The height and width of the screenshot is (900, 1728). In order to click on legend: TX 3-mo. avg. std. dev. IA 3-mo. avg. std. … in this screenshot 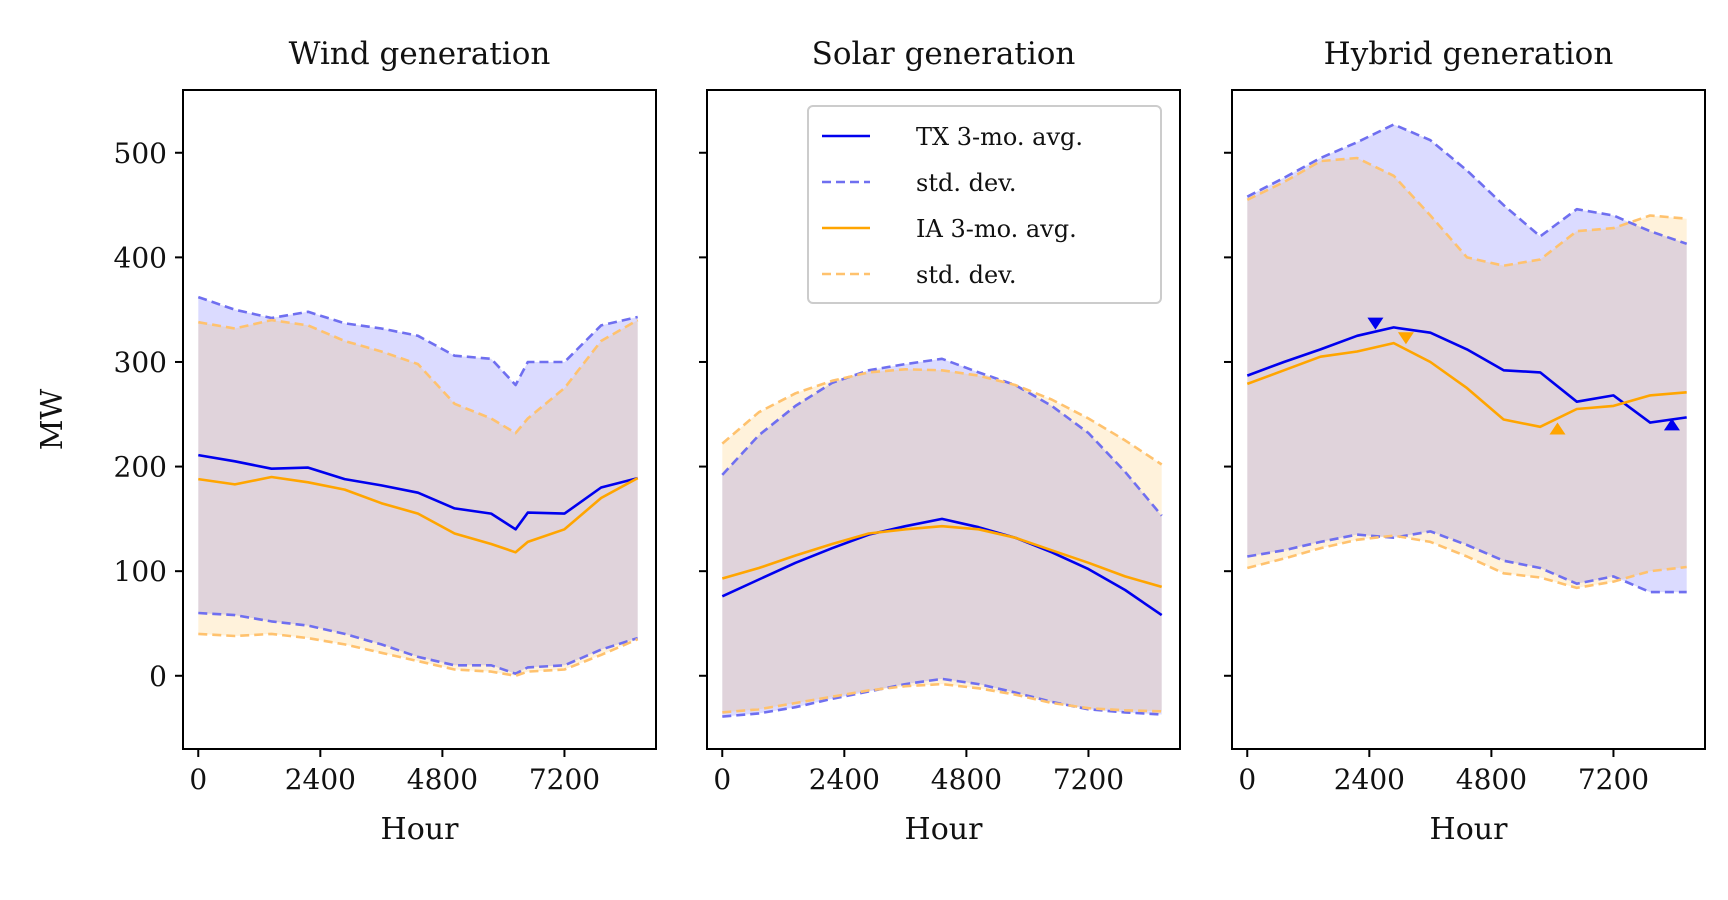, I will do `click(984, 204)`.